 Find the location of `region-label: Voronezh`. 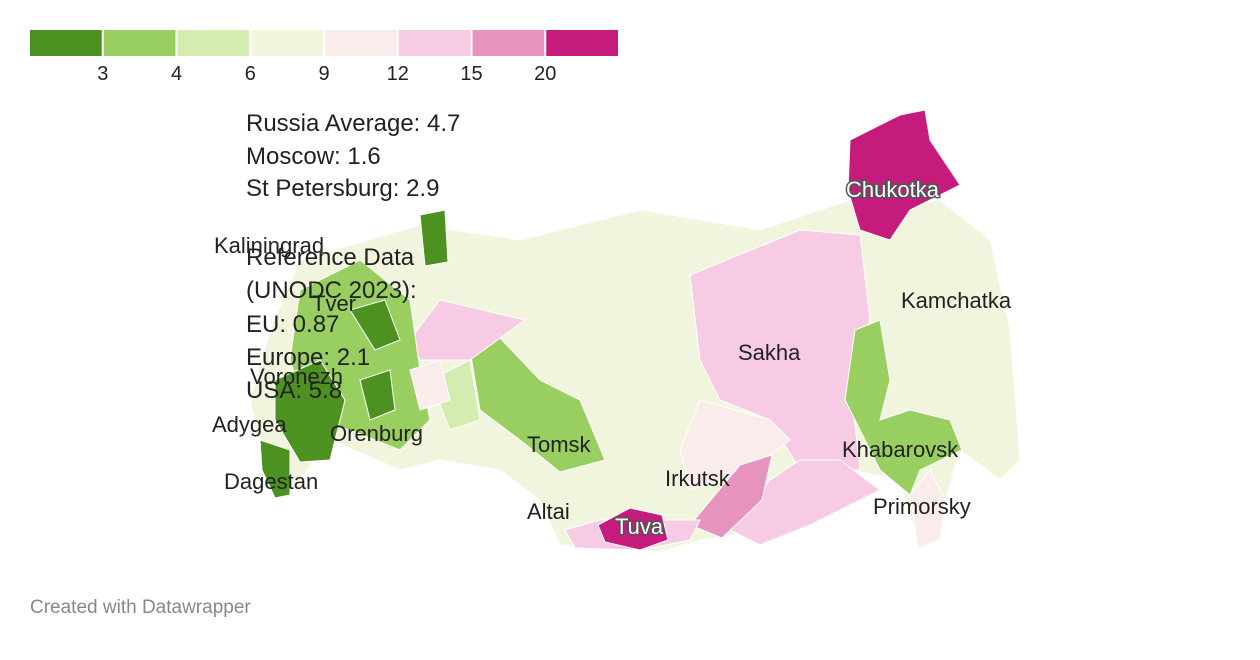

region-label: Voronezh is located at coordinates (296, 376).